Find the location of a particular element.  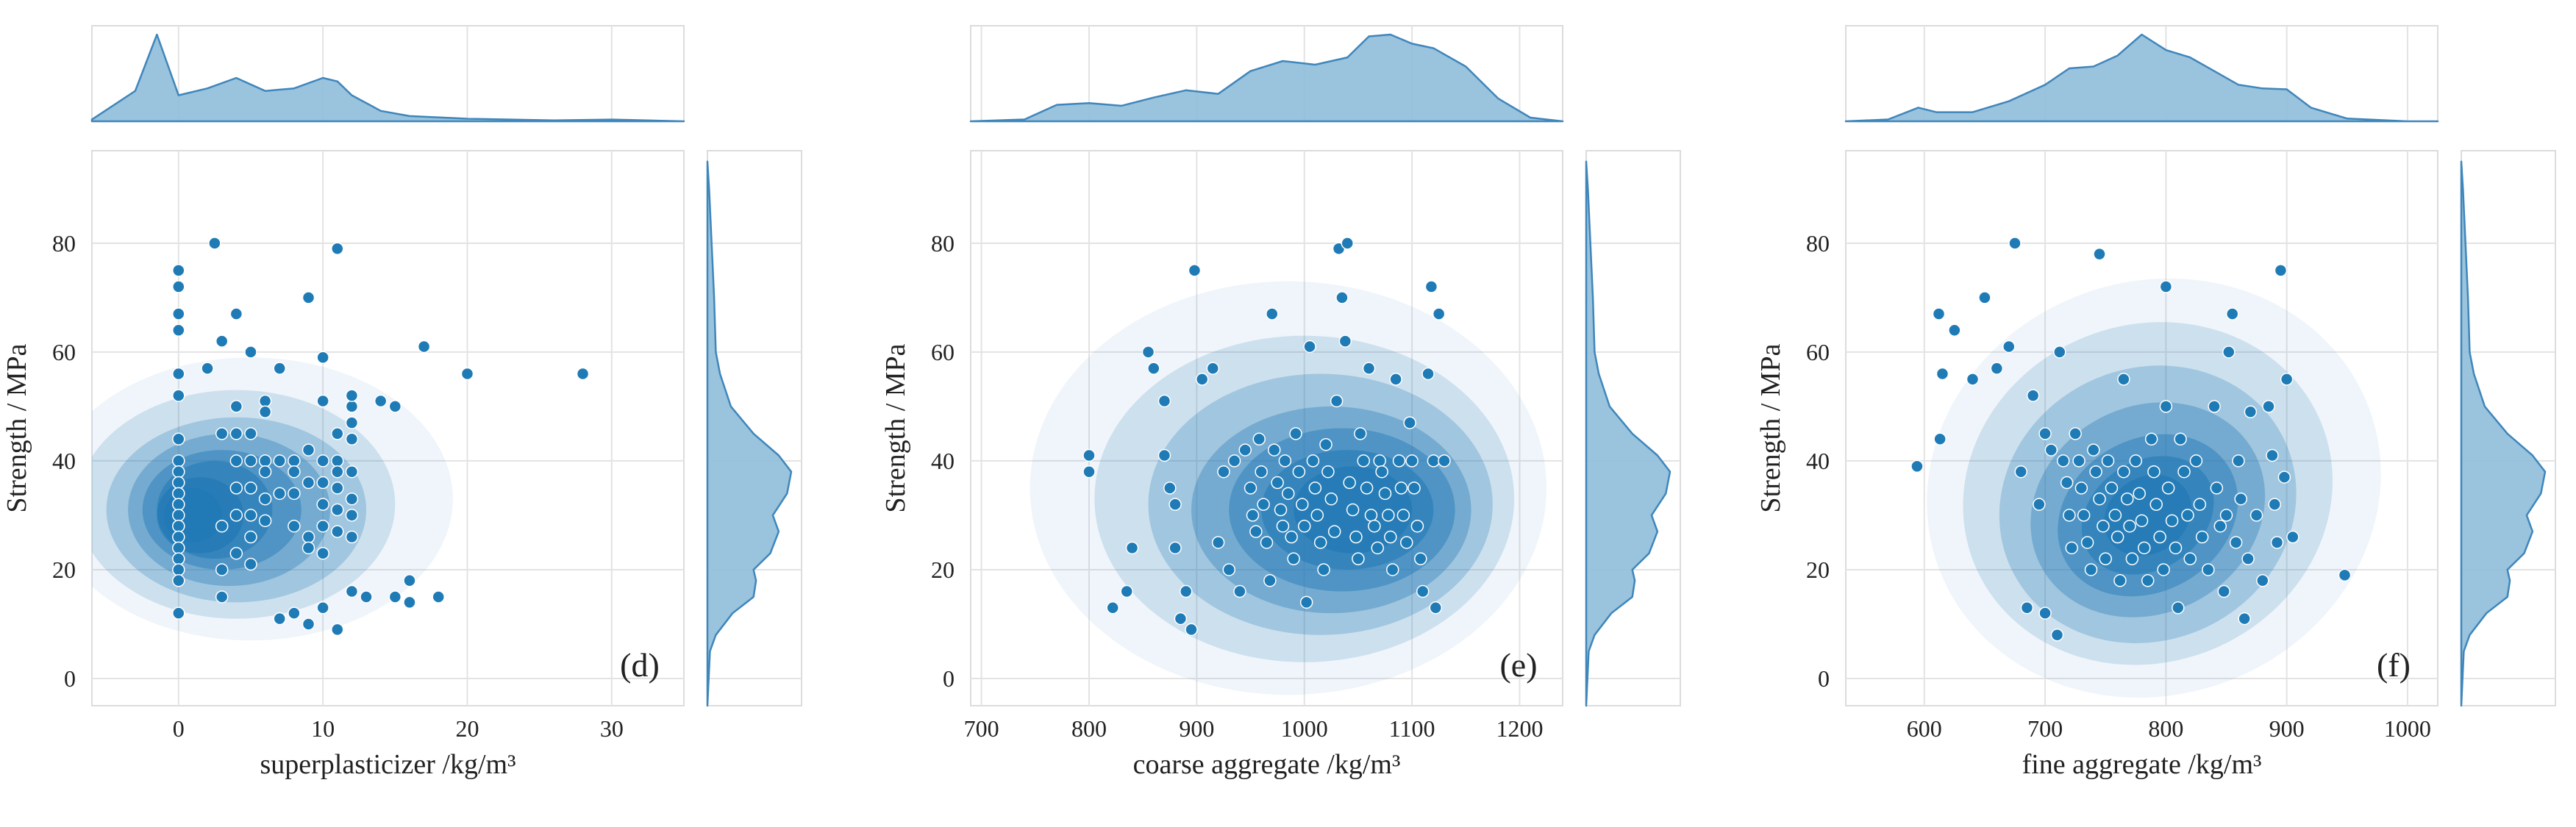

x-tick-label: 1100 is located at coordinates (1412, 728).